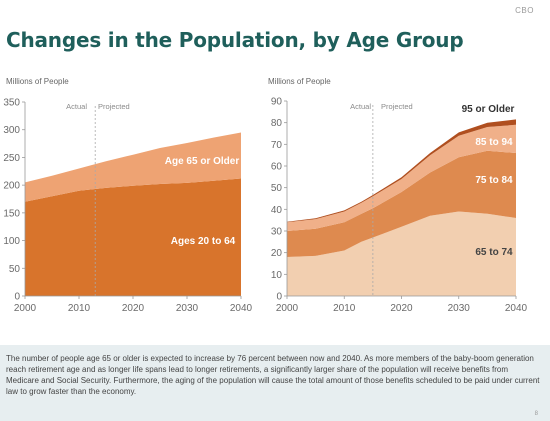 Image resolution: width=550 pixels, height=421 pixels. What do you see at coordinates (277, 232) in the screenshot?
I see `right-y-tick-label: 30` at bounding box center [277, 232].